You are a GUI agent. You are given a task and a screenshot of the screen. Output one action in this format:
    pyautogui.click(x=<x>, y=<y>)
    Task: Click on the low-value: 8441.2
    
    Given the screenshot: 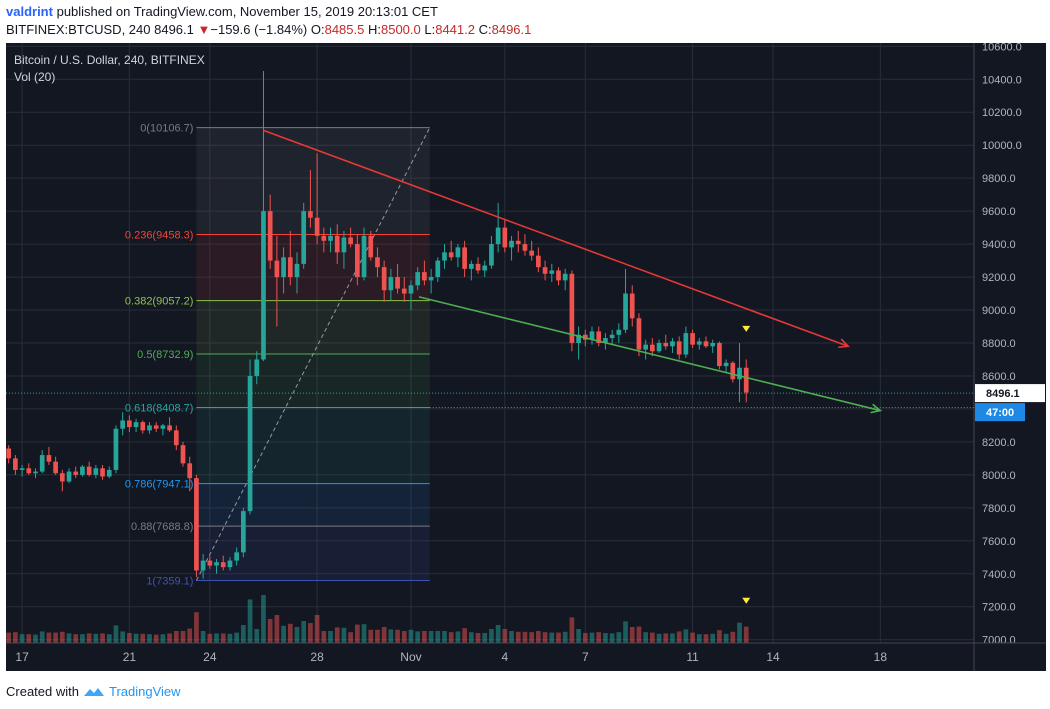 What is the action you would take?
    pyautogui.click(x=455, y=29)
    